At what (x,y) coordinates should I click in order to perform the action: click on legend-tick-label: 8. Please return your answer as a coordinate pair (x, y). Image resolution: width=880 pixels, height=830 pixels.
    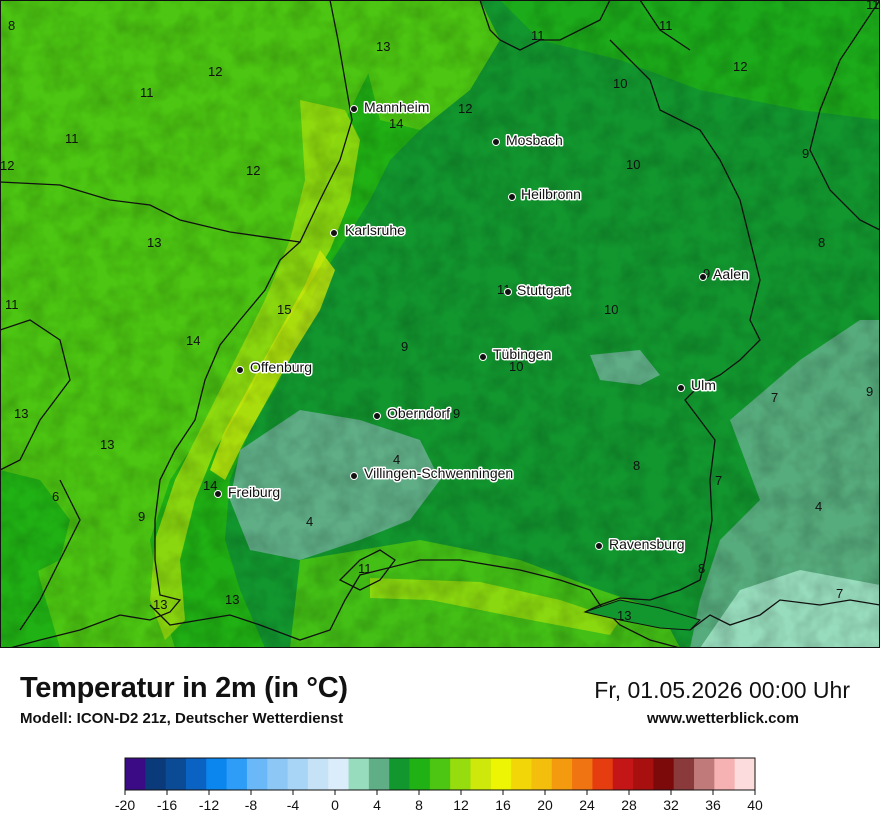
    Looking at the image, I should click on (419, 805).